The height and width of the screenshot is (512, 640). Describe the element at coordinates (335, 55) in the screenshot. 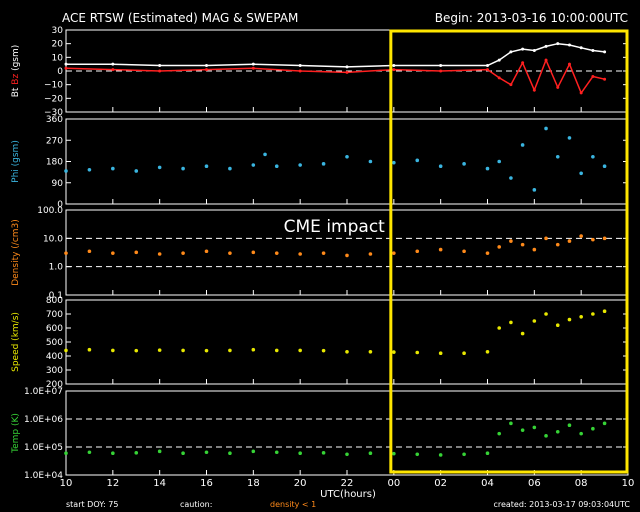

I see `series-line` at that location.